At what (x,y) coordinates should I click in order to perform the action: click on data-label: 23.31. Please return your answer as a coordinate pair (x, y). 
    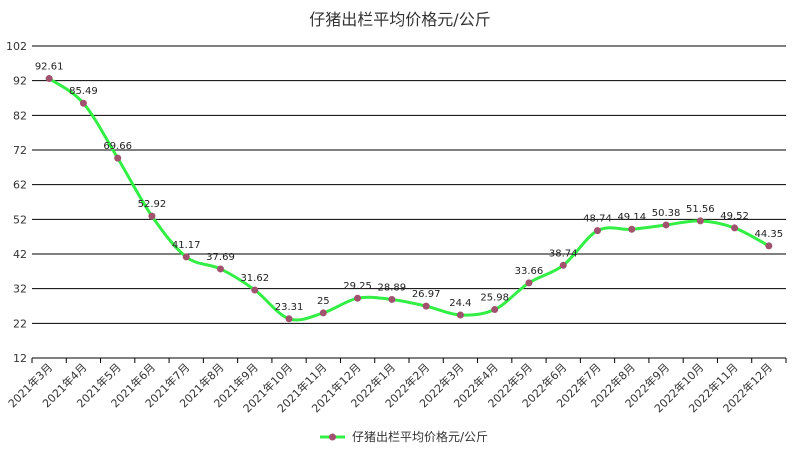
    Looking at the image, I should click on (289, 307).